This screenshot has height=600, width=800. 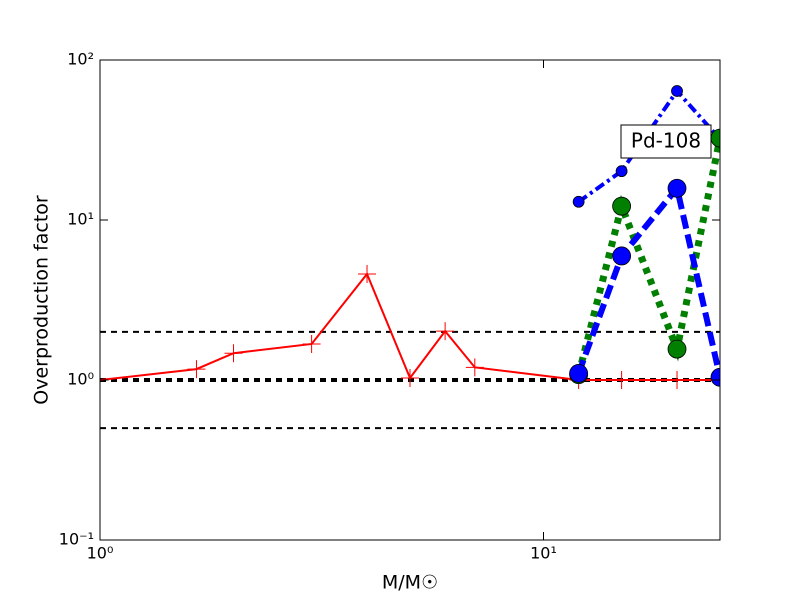 What do you see at coordinates (76, 539) in the screenshot?
I see `y-tick-label: 10⁻¹` at bounding box center [76, 539].